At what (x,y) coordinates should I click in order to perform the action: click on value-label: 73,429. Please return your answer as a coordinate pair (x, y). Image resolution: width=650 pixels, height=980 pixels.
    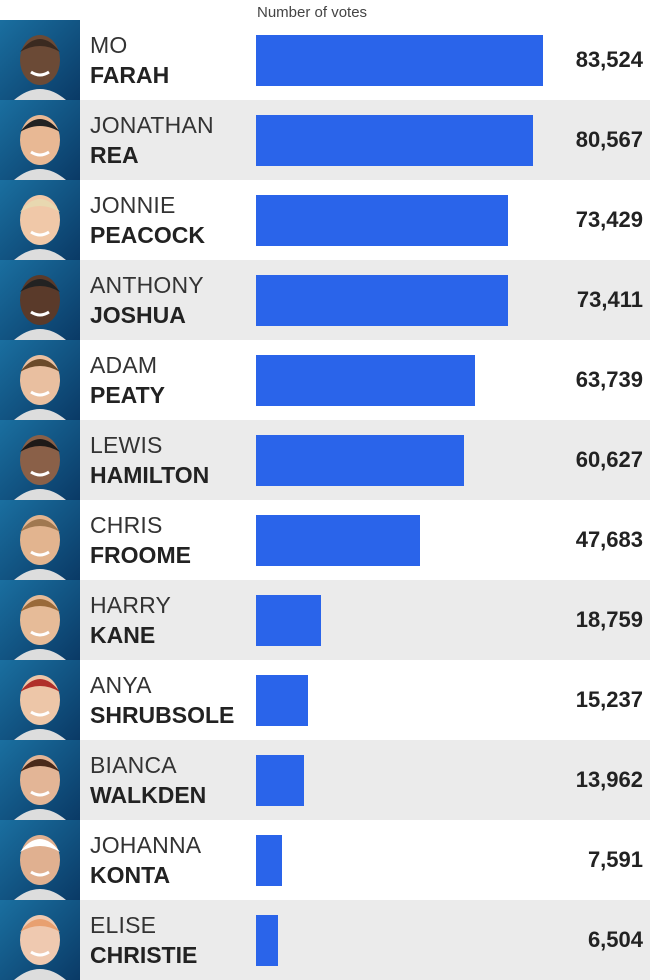
    Looking at the image, I should click on (609, 219).